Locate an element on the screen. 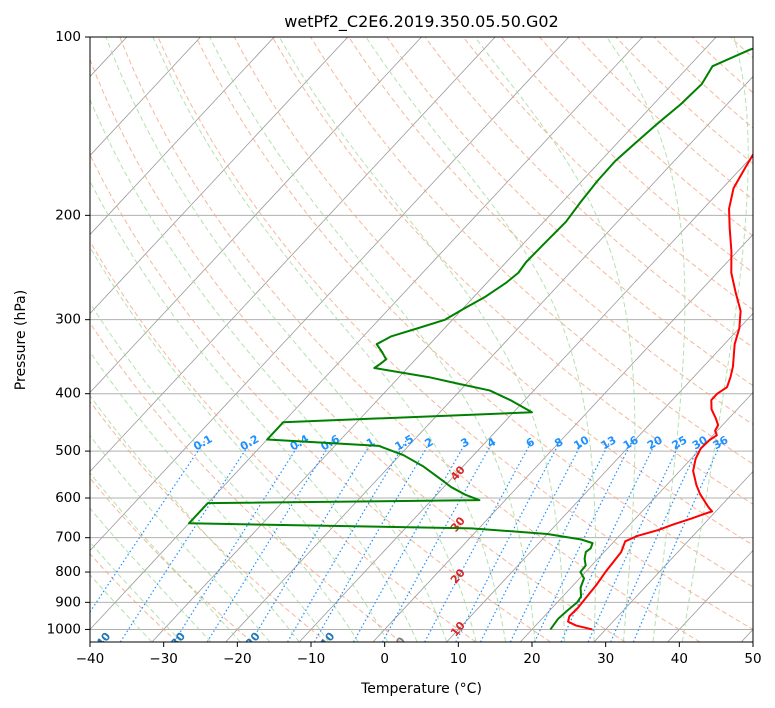 This screenshot has width=775, height=708. mixing-ratio-label: 10 is located at coordinates (582, 442).